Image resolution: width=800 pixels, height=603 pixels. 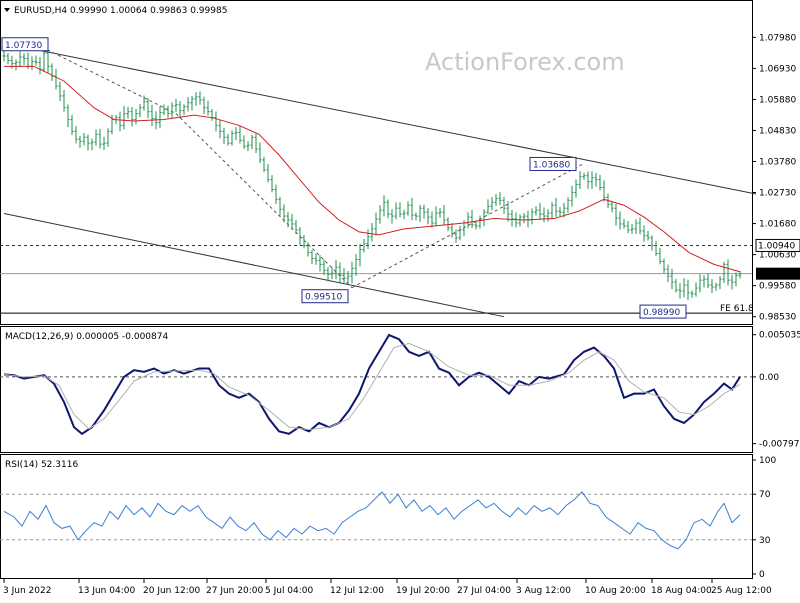 What do you see at coordinates (41, 465) in the screenshot?
I see `rsi-header: RSI(14) 52.3116` at bounding box center [41, 465].